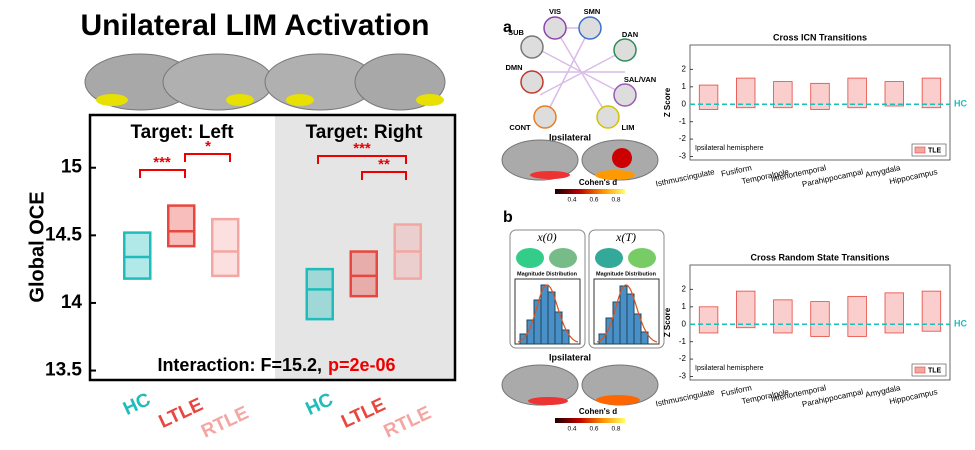  What do you see at coordinates (628, 127) in the screenshot?
I see `network-label: LIM` at bounding box center [628, 127].